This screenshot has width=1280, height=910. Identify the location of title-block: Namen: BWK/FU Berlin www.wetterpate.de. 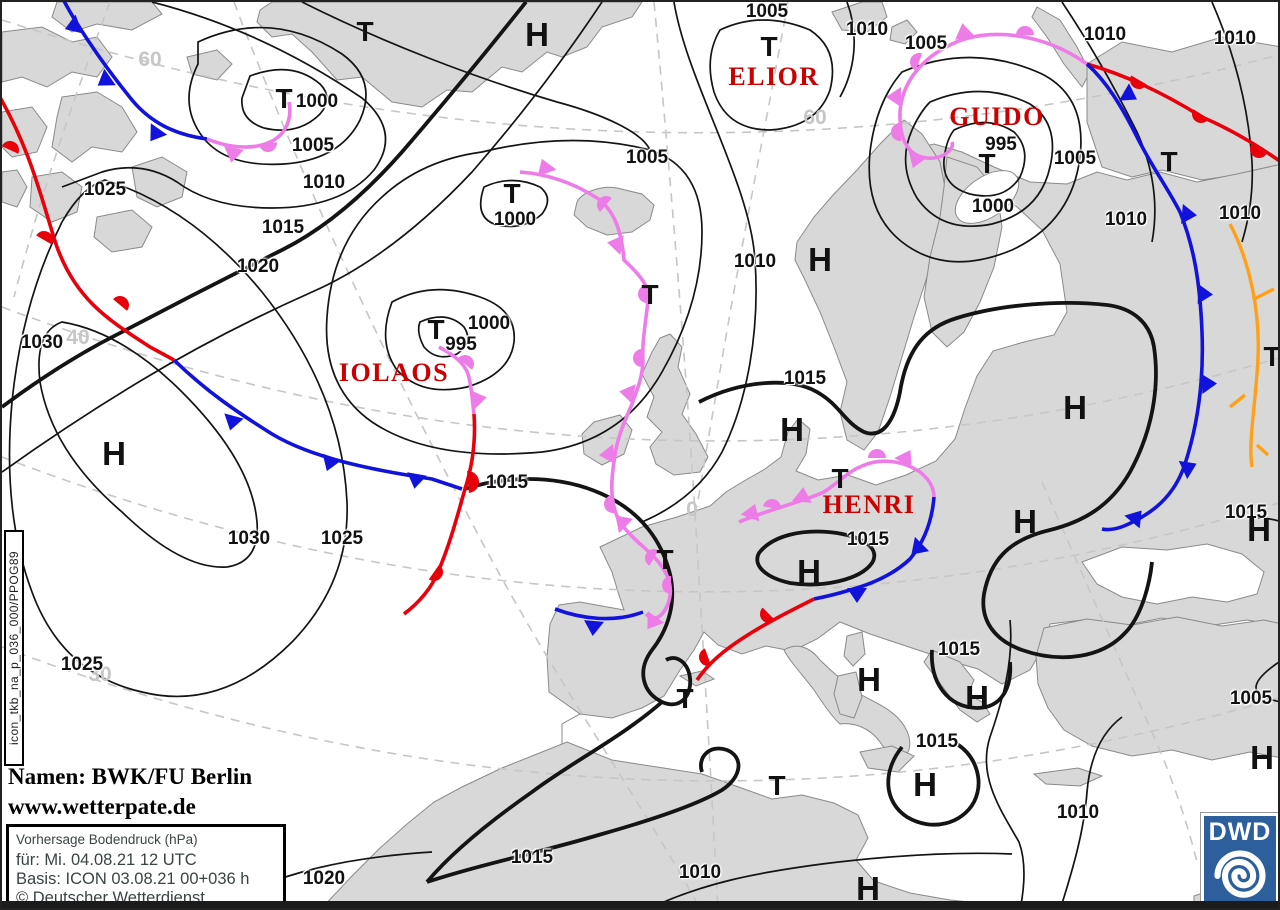
(130, 792).